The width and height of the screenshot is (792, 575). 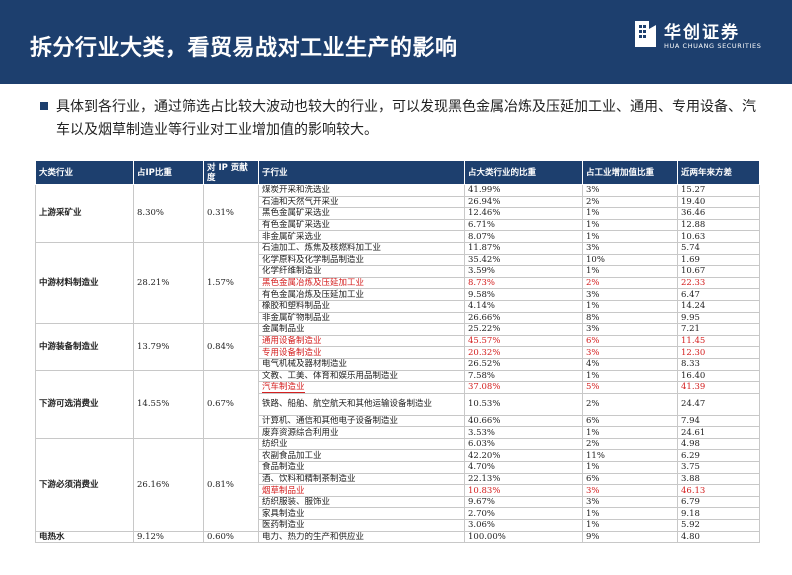 What do you see at coordinates (523, 376) in the screenshot?
I see `share-in-category-cell: 7.58%` at bounding box center [523, 376].